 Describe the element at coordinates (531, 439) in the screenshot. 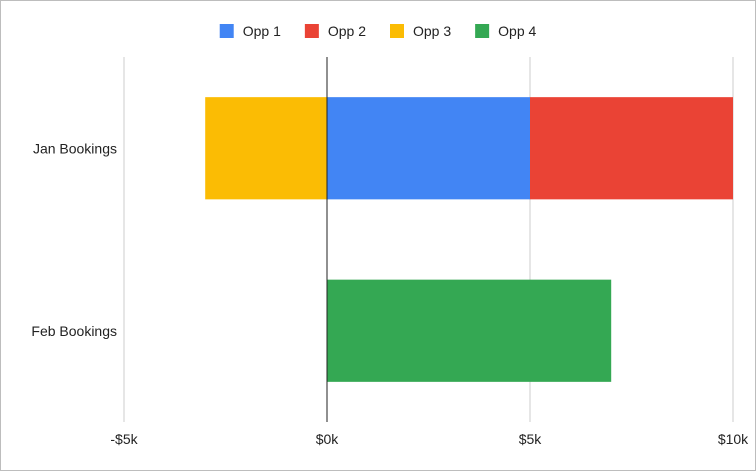

I see `x-tick-label-5k: $5k` at that location.